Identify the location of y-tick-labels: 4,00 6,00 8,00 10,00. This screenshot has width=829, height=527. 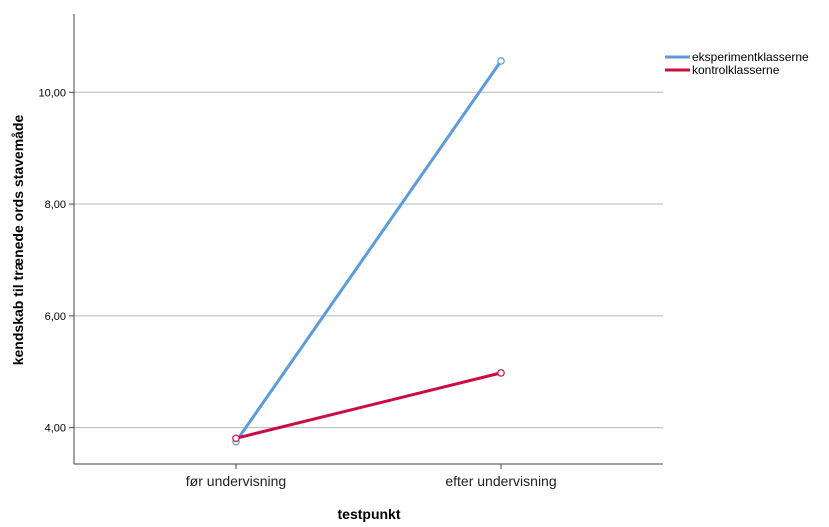
(56, 261).